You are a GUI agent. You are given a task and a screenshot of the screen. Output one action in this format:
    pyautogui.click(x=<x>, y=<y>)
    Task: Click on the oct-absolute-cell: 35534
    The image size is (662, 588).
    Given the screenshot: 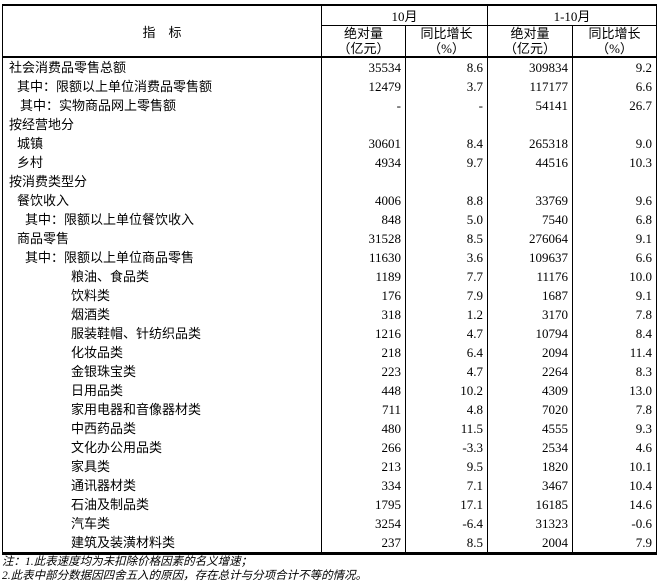 What is the action you would take?
    pyautogui.click(x=363, y=67)
    